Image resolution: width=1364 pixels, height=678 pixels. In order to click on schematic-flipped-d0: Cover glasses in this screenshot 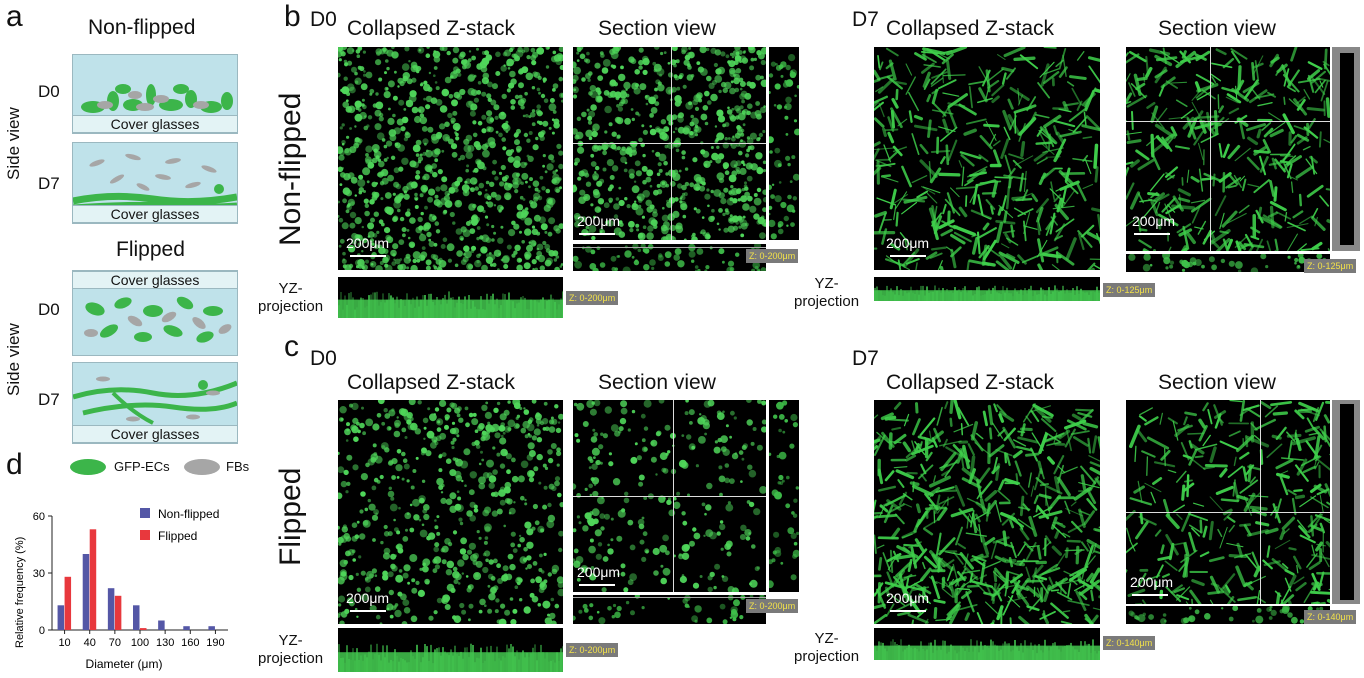, I will do `click(155, 313)`.